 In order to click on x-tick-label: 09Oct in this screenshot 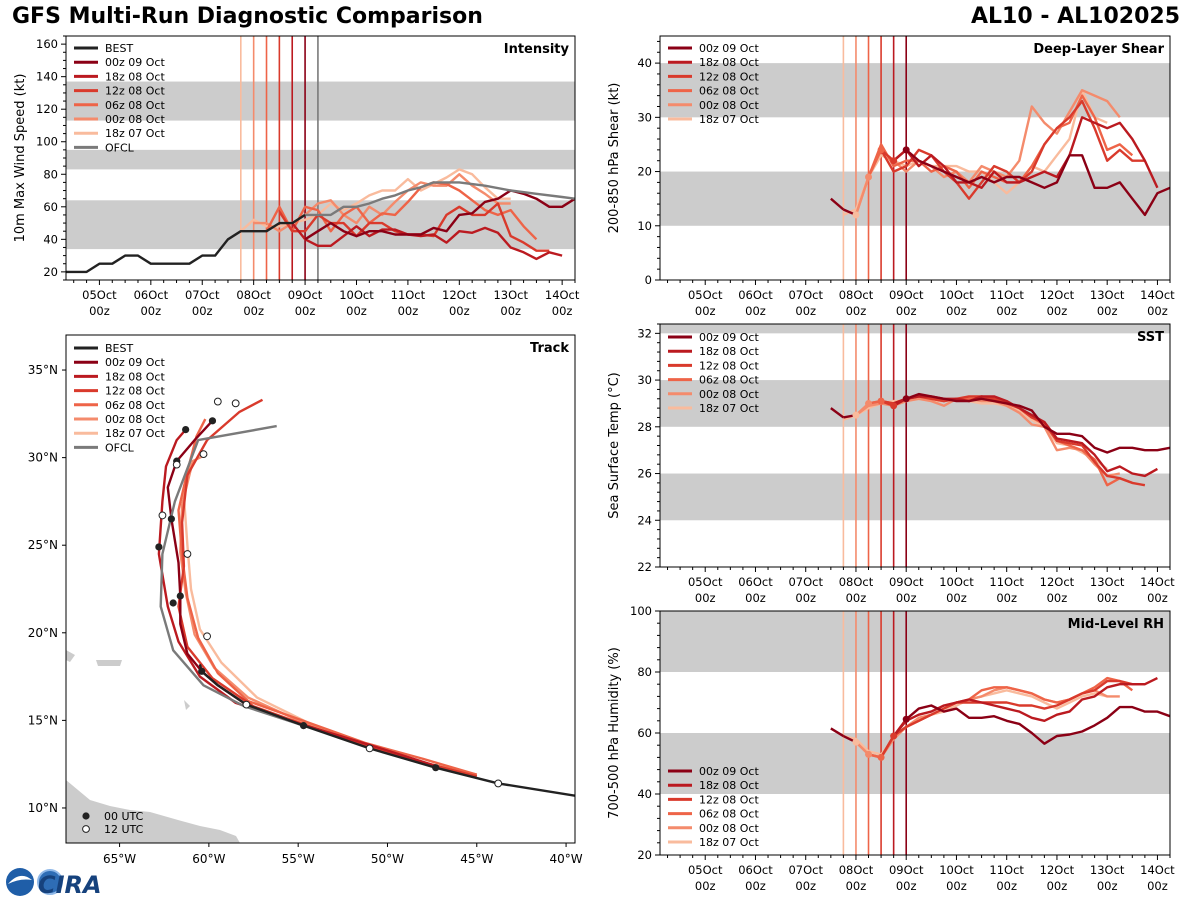, I will do `click(906, 582)`.